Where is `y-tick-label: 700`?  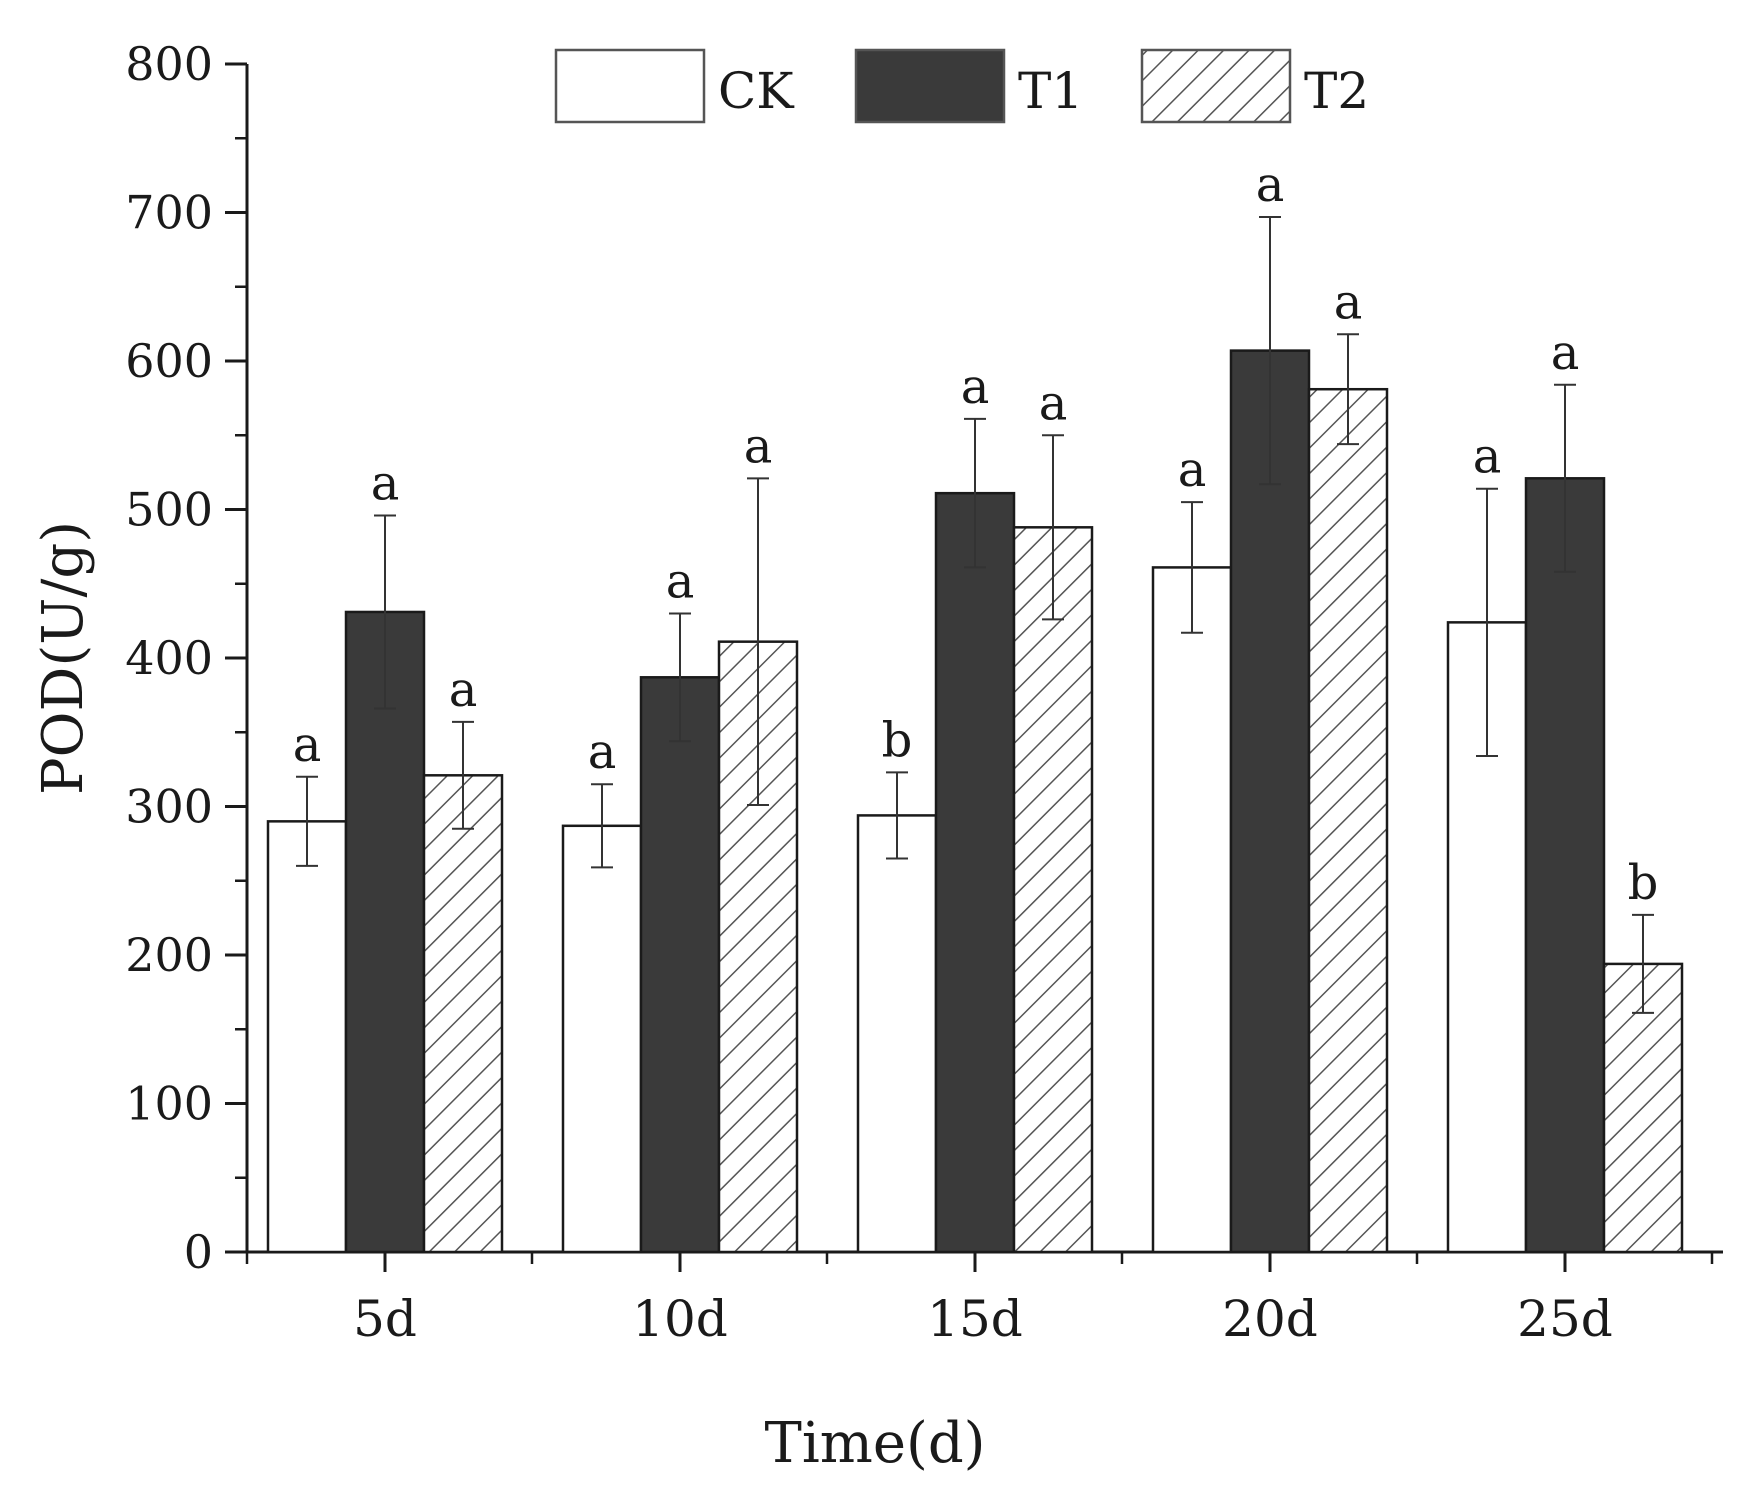
y-tick-label: 700 is located at coordinates (169, 213).